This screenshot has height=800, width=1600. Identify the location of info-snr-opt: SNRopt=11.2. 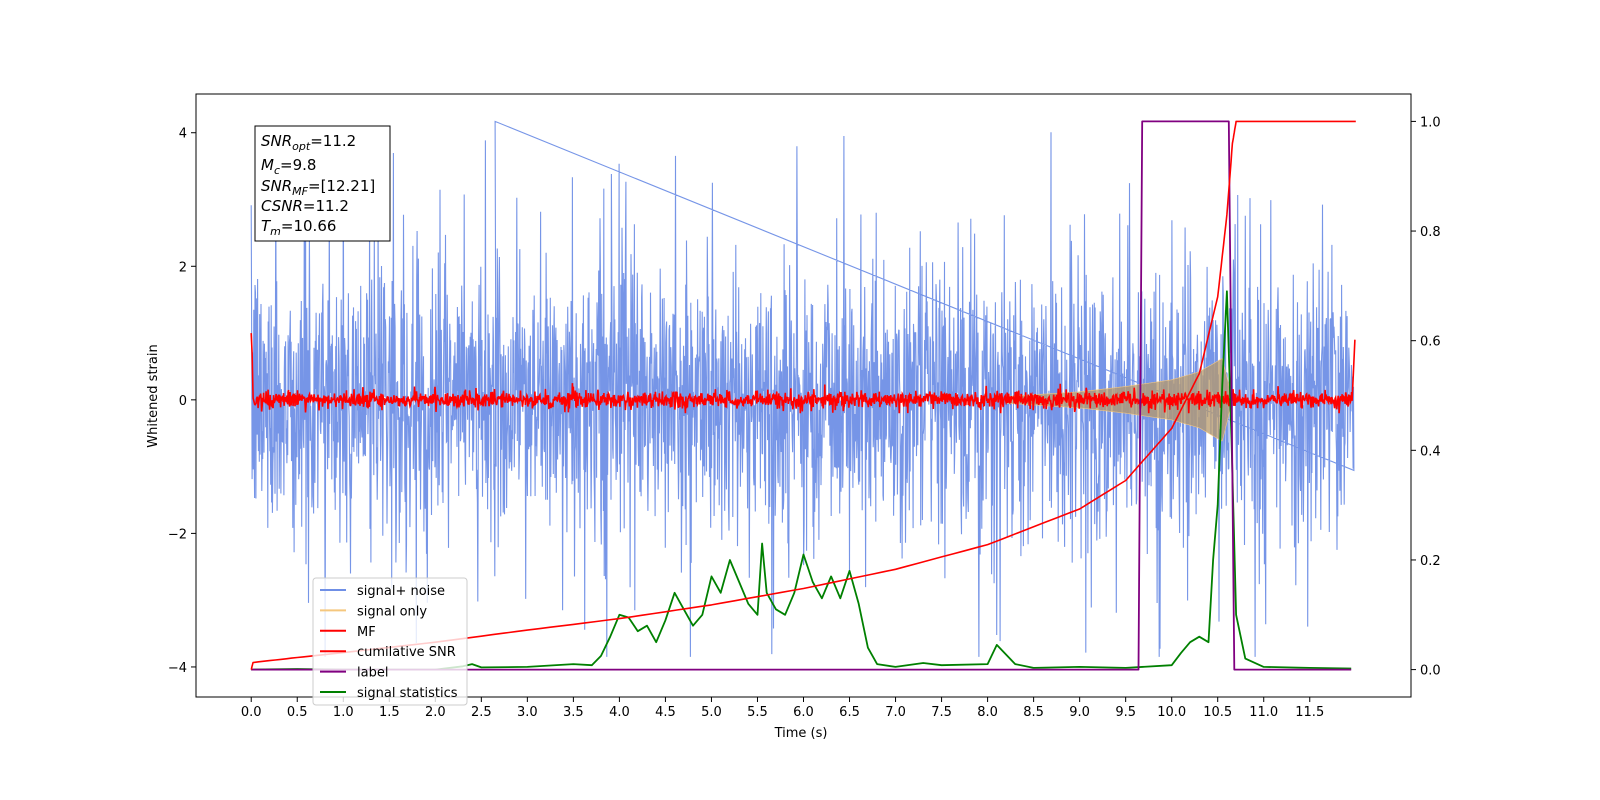
(308, 142).